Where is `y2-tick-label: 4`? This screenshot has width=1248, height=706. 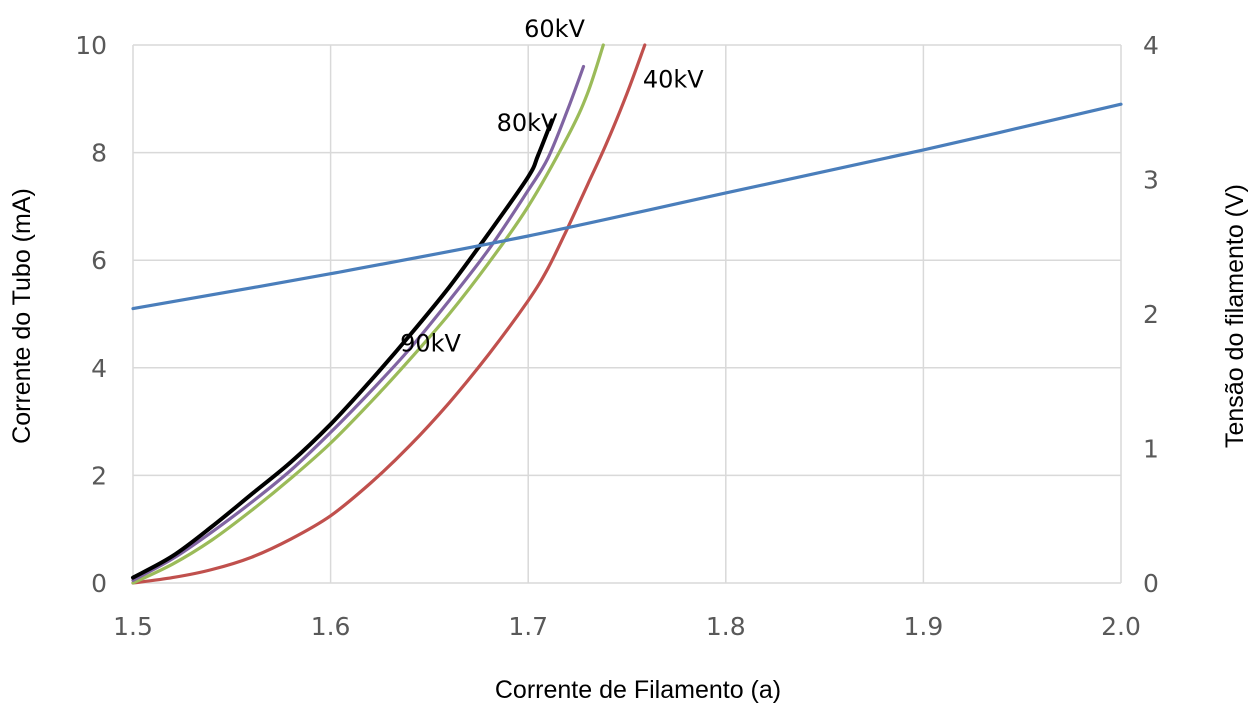 y2-tick-label: 4 is located at coordinates (1151, 45).